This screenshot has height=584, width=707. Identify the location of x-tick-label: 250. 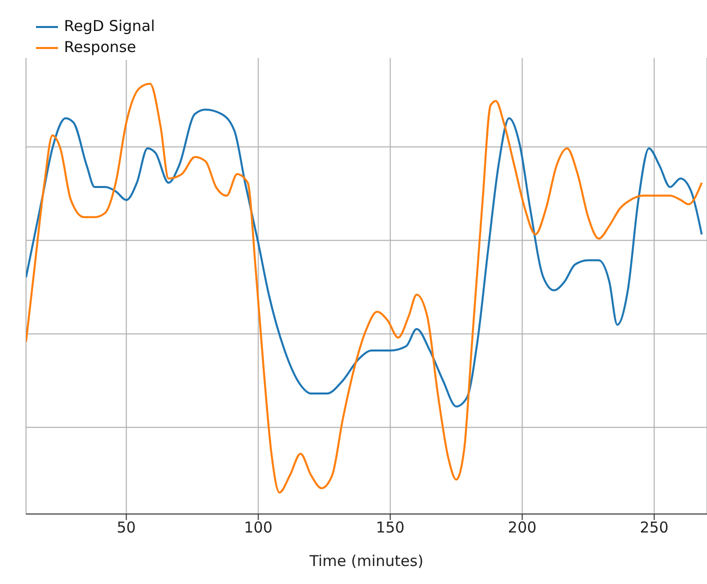
(654, 527).